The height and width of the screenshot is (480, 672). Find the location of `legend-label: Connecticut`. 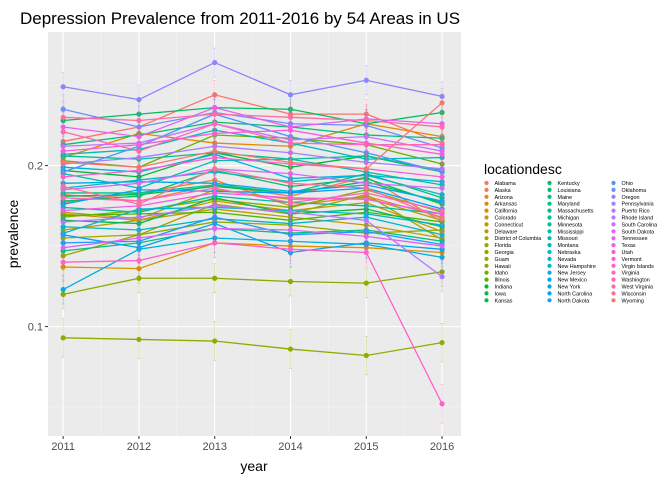

legend-label: Connecticut is located at coordinates (509, 225).